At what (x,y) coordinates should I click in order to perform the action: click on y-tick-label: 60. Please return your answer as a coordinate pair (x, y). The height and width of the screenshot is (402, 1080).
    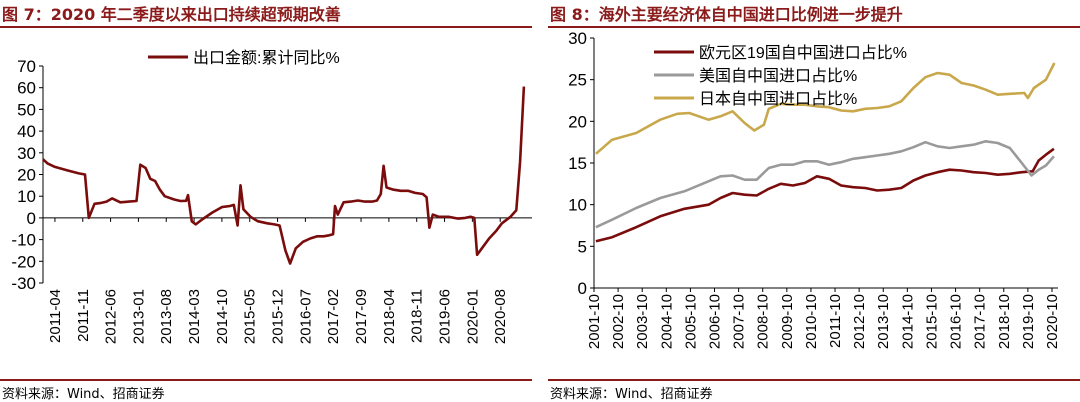
    Looking at the image, I should click on (26, 88).